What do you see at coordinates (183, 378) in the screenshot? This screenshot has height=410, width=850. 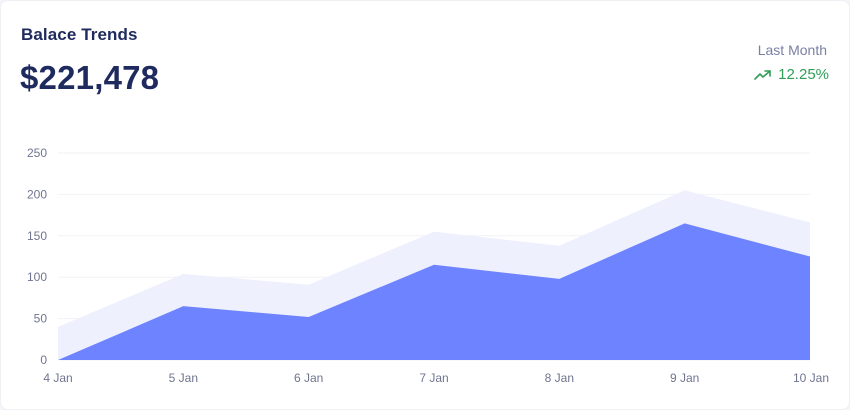 I see `x-tick-label: 5 Jan` at bounding box center [183, 378].